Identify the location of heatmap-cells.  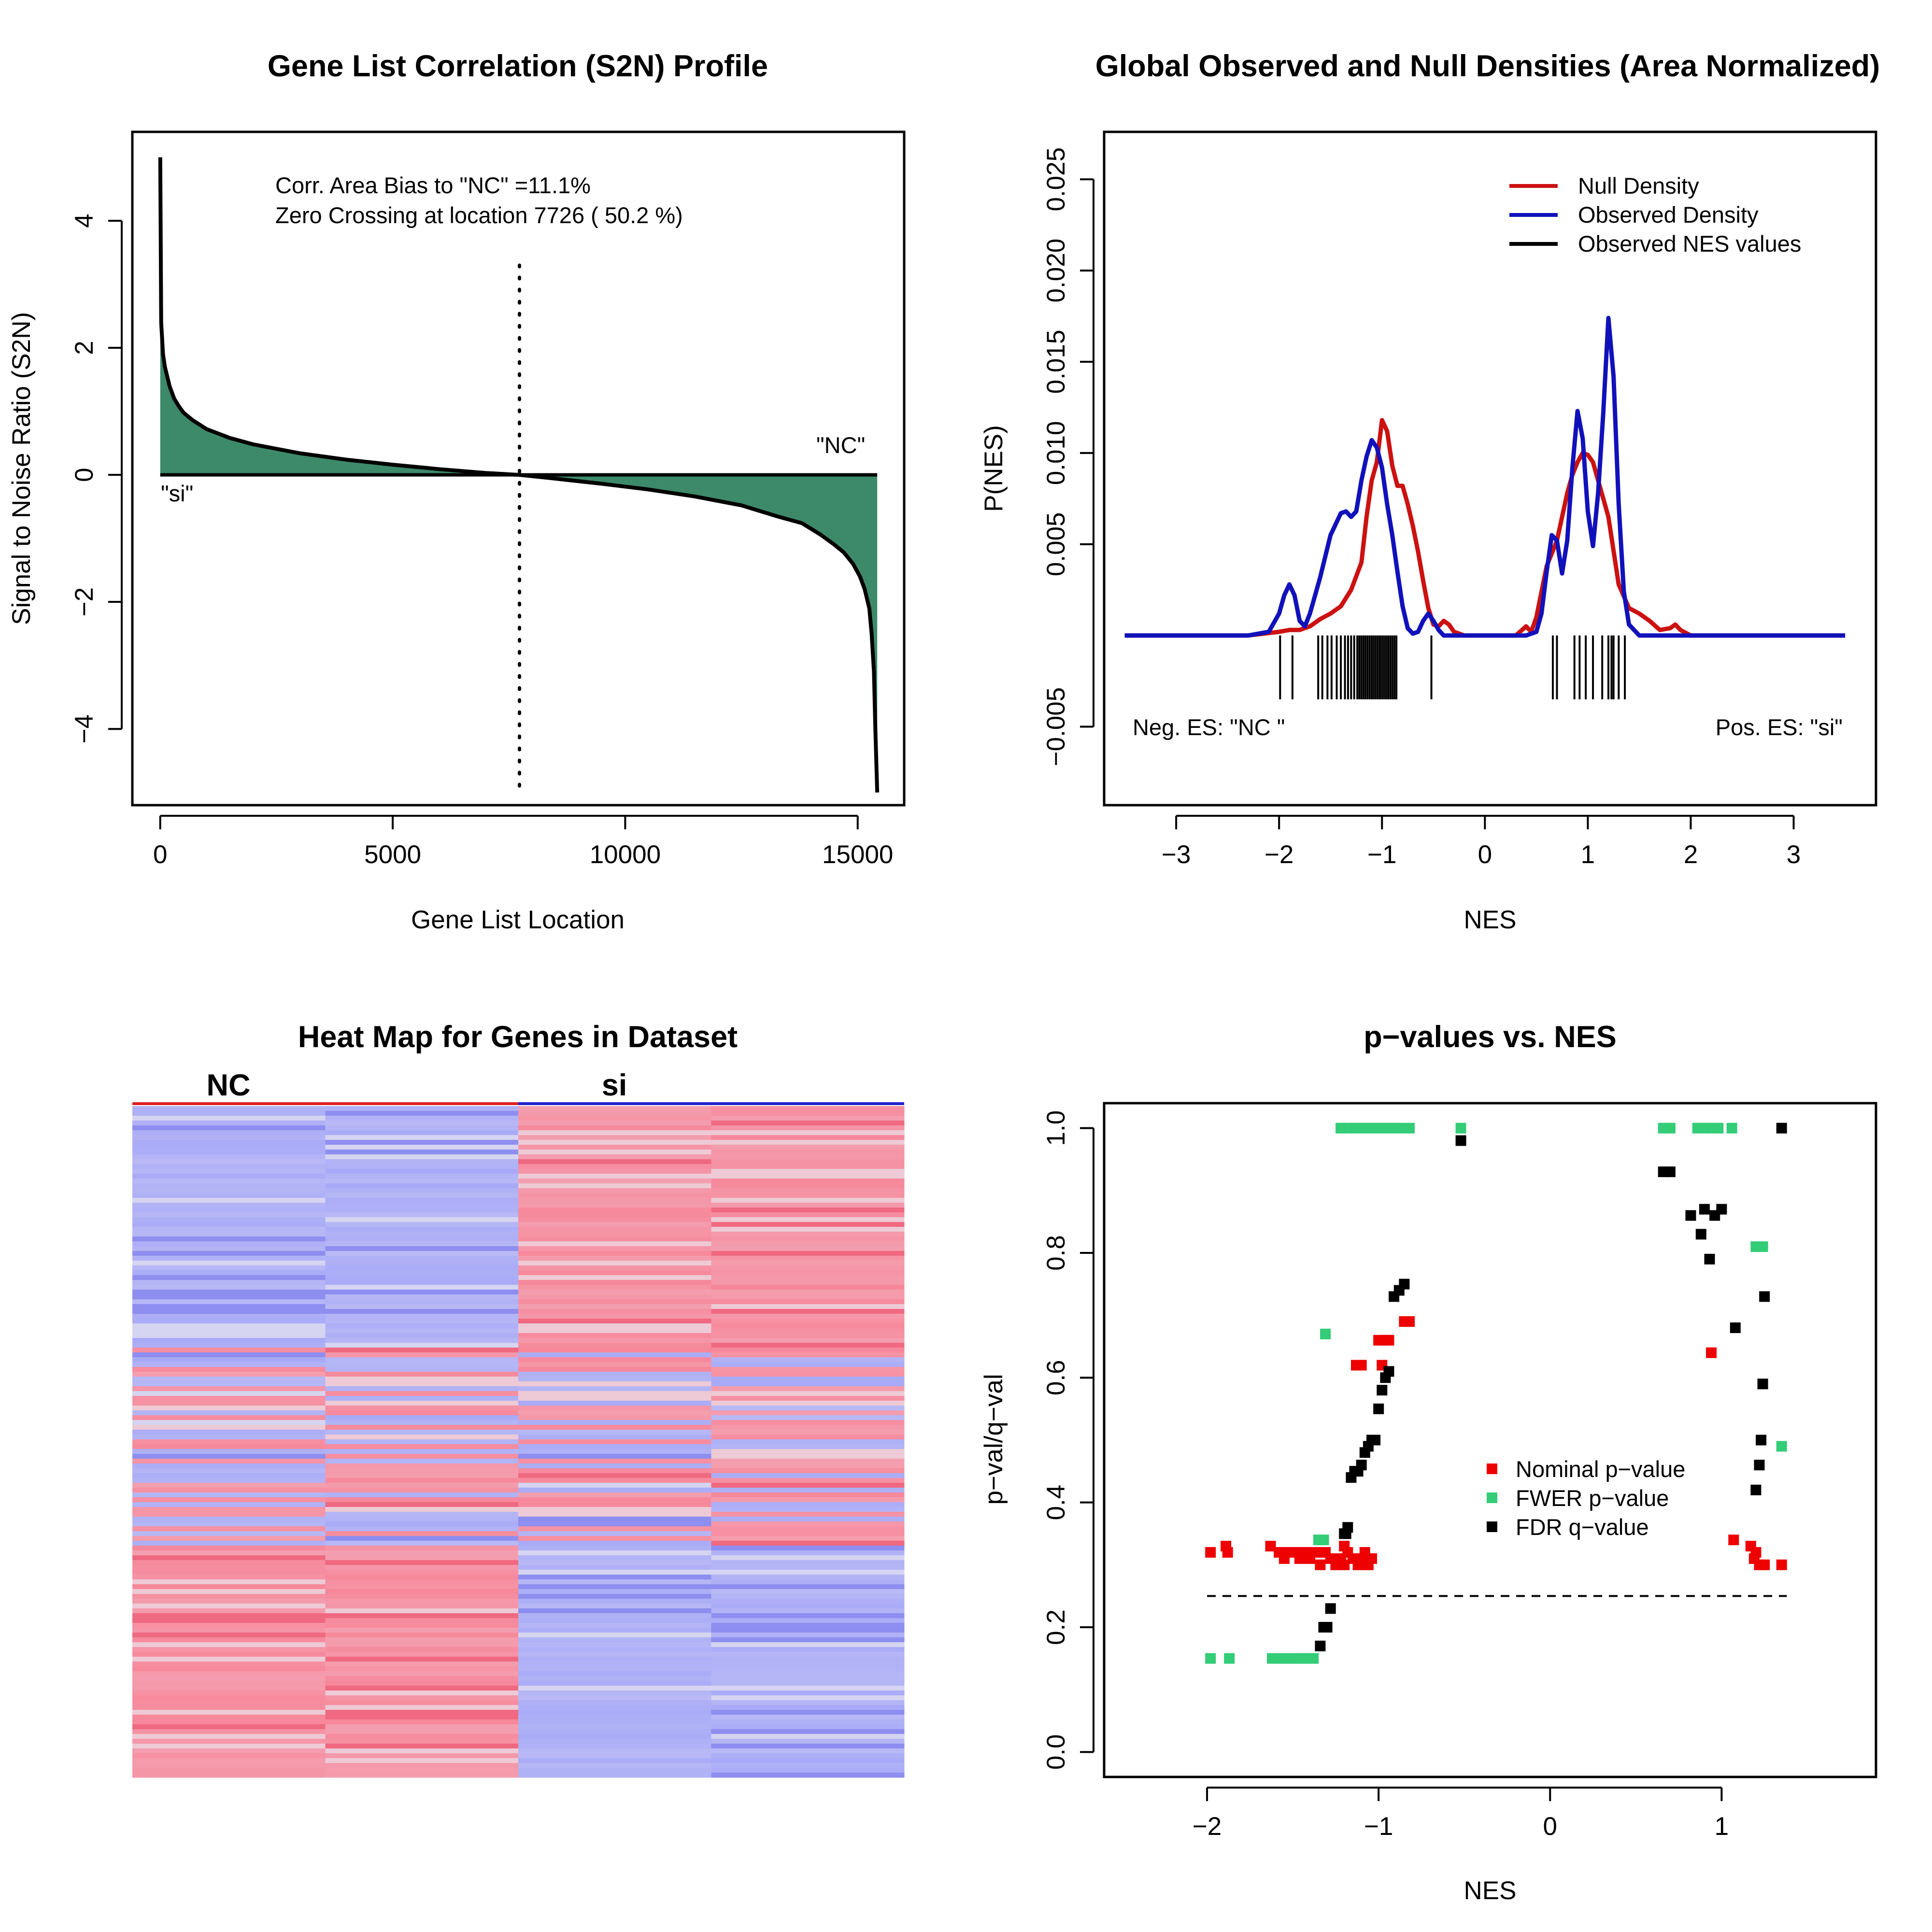
(518, 1442).